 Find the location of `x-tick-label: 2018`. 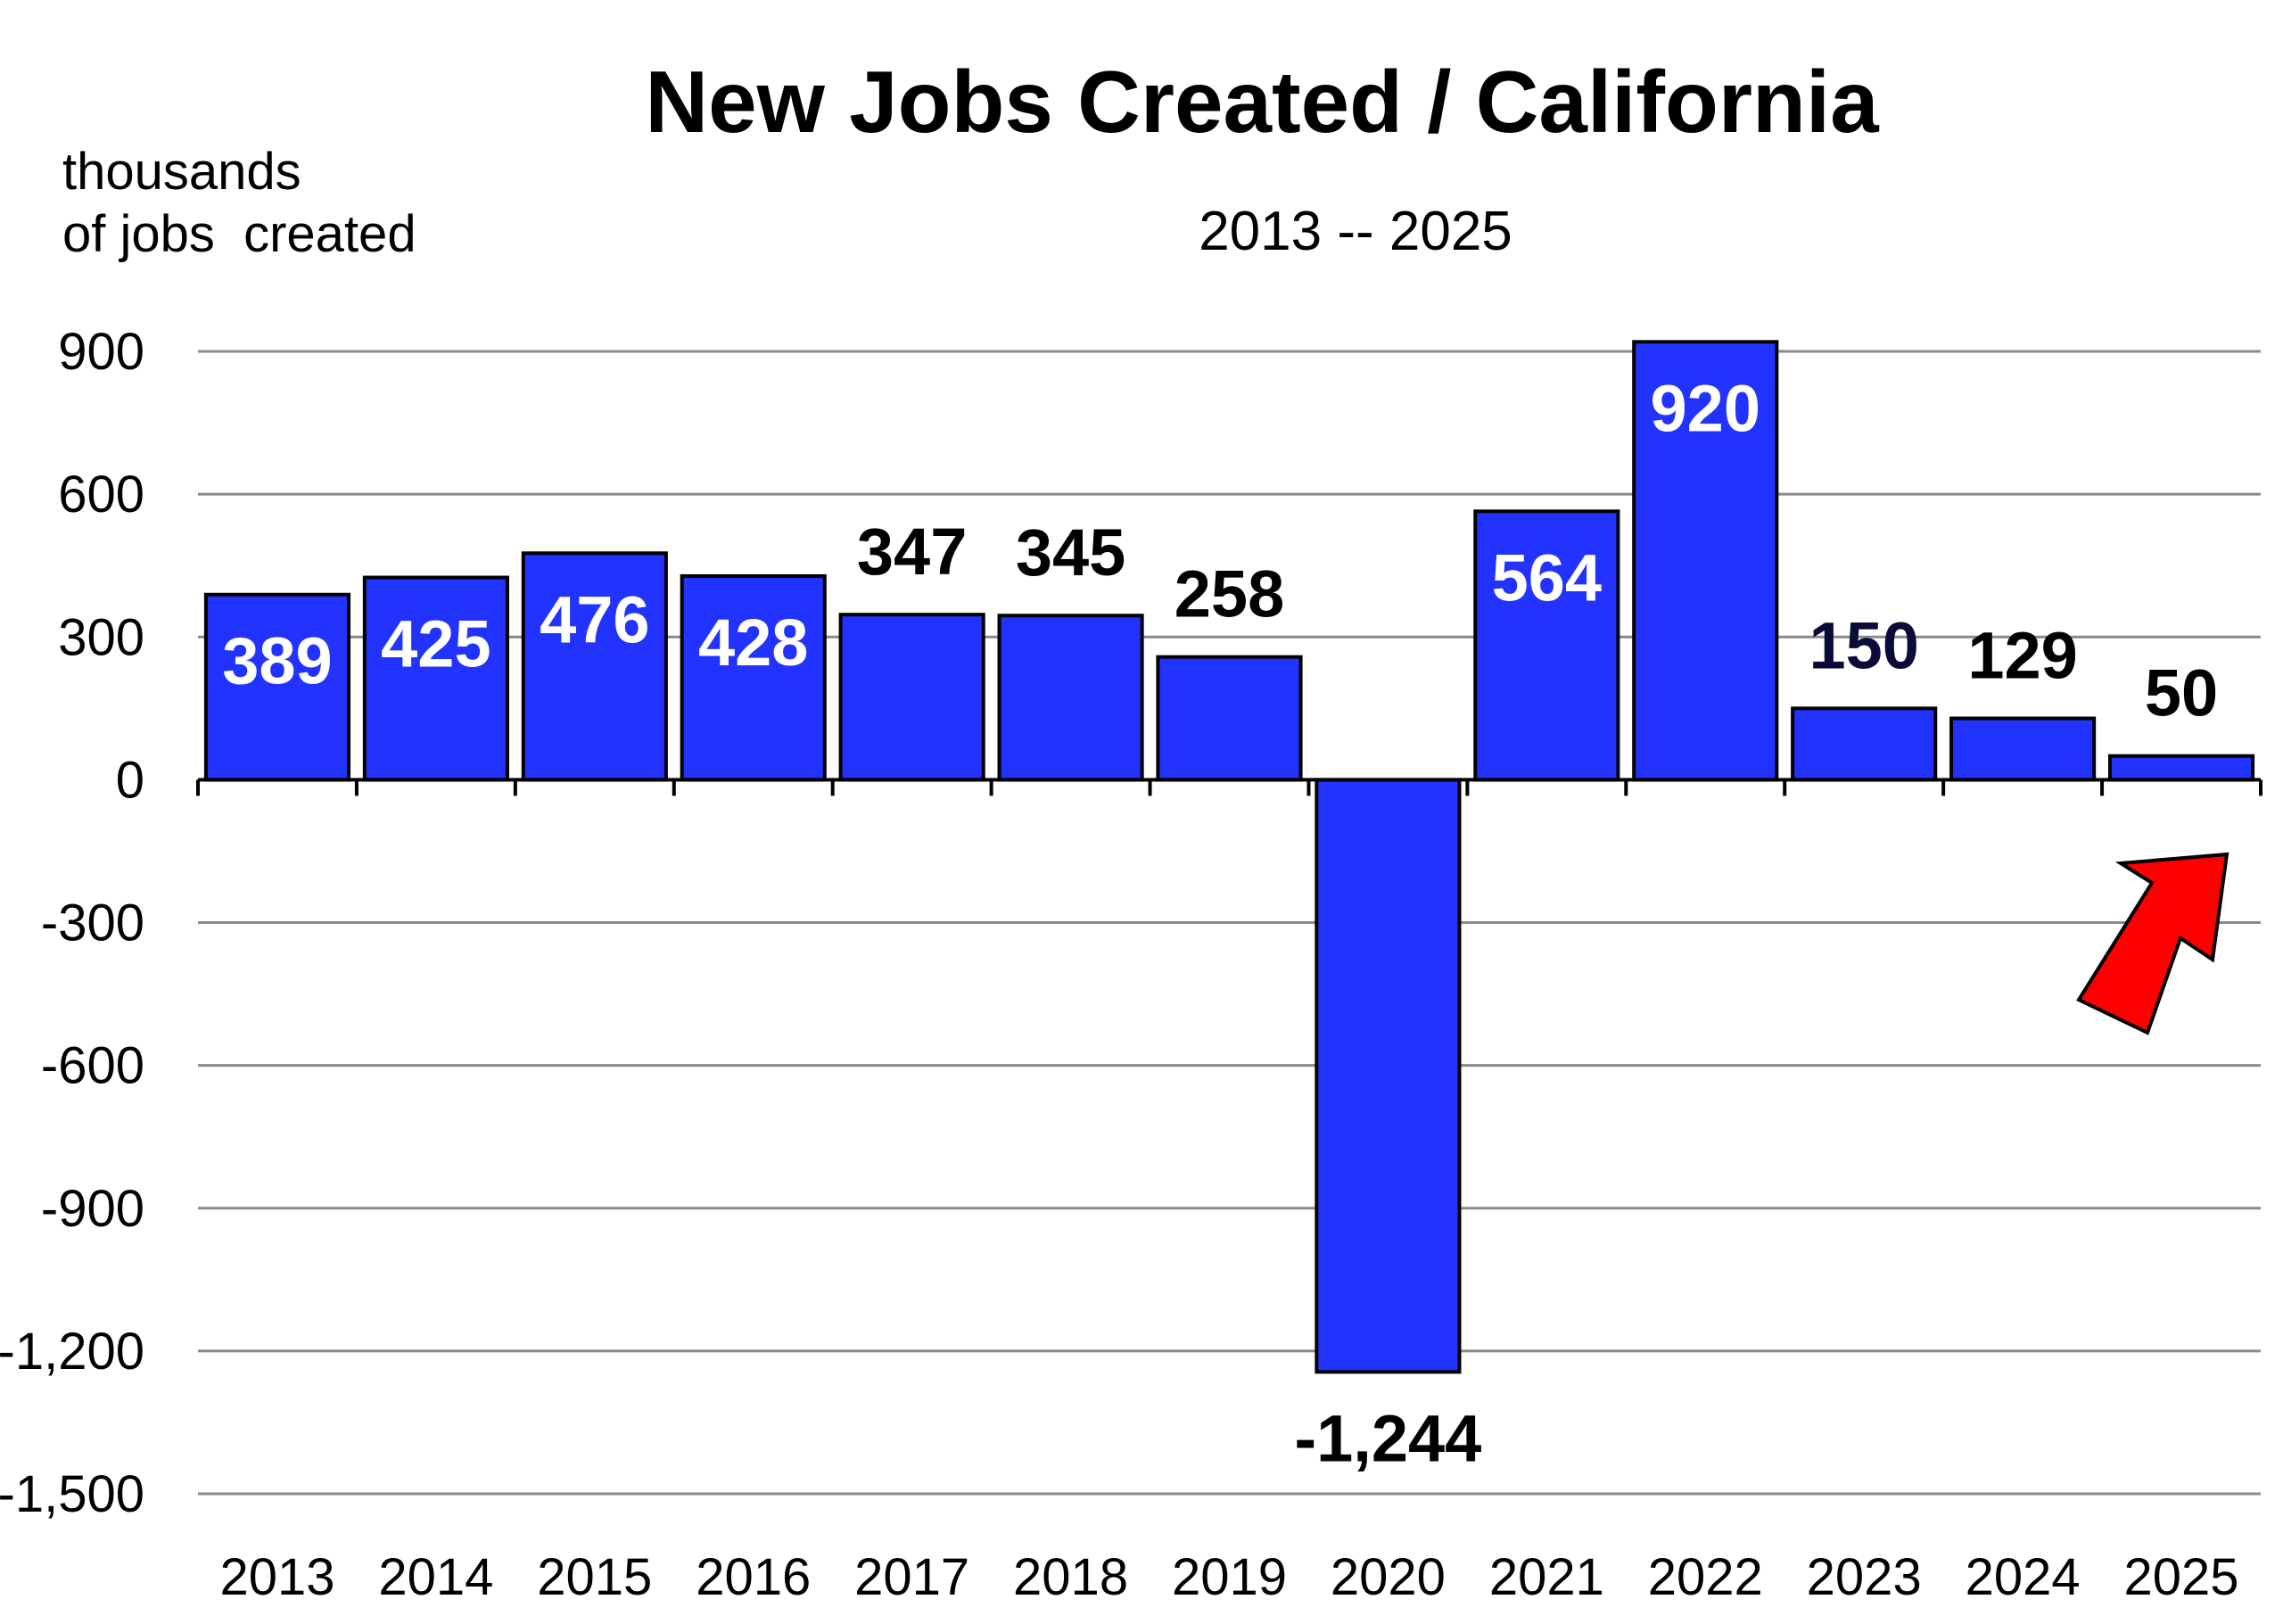

x-tick-label: 2018 is located at coordinates (1070, 1577).